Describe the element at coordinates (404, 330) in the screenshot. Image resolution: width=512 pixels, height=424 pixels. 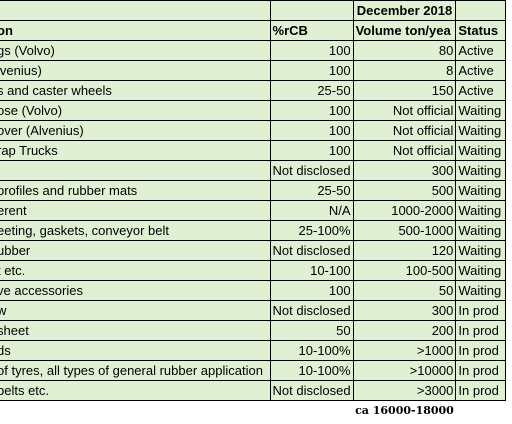
I see `cell-volume: 200` at that location.